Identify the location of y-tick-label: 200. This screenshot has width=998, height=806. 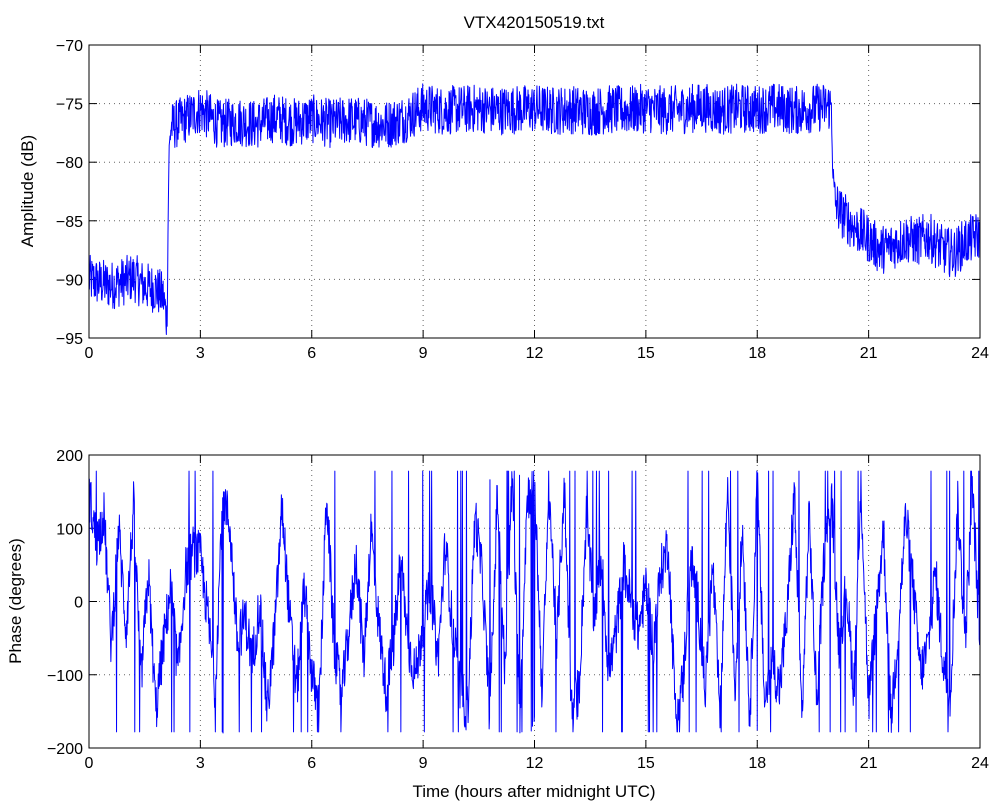
(69, 456).